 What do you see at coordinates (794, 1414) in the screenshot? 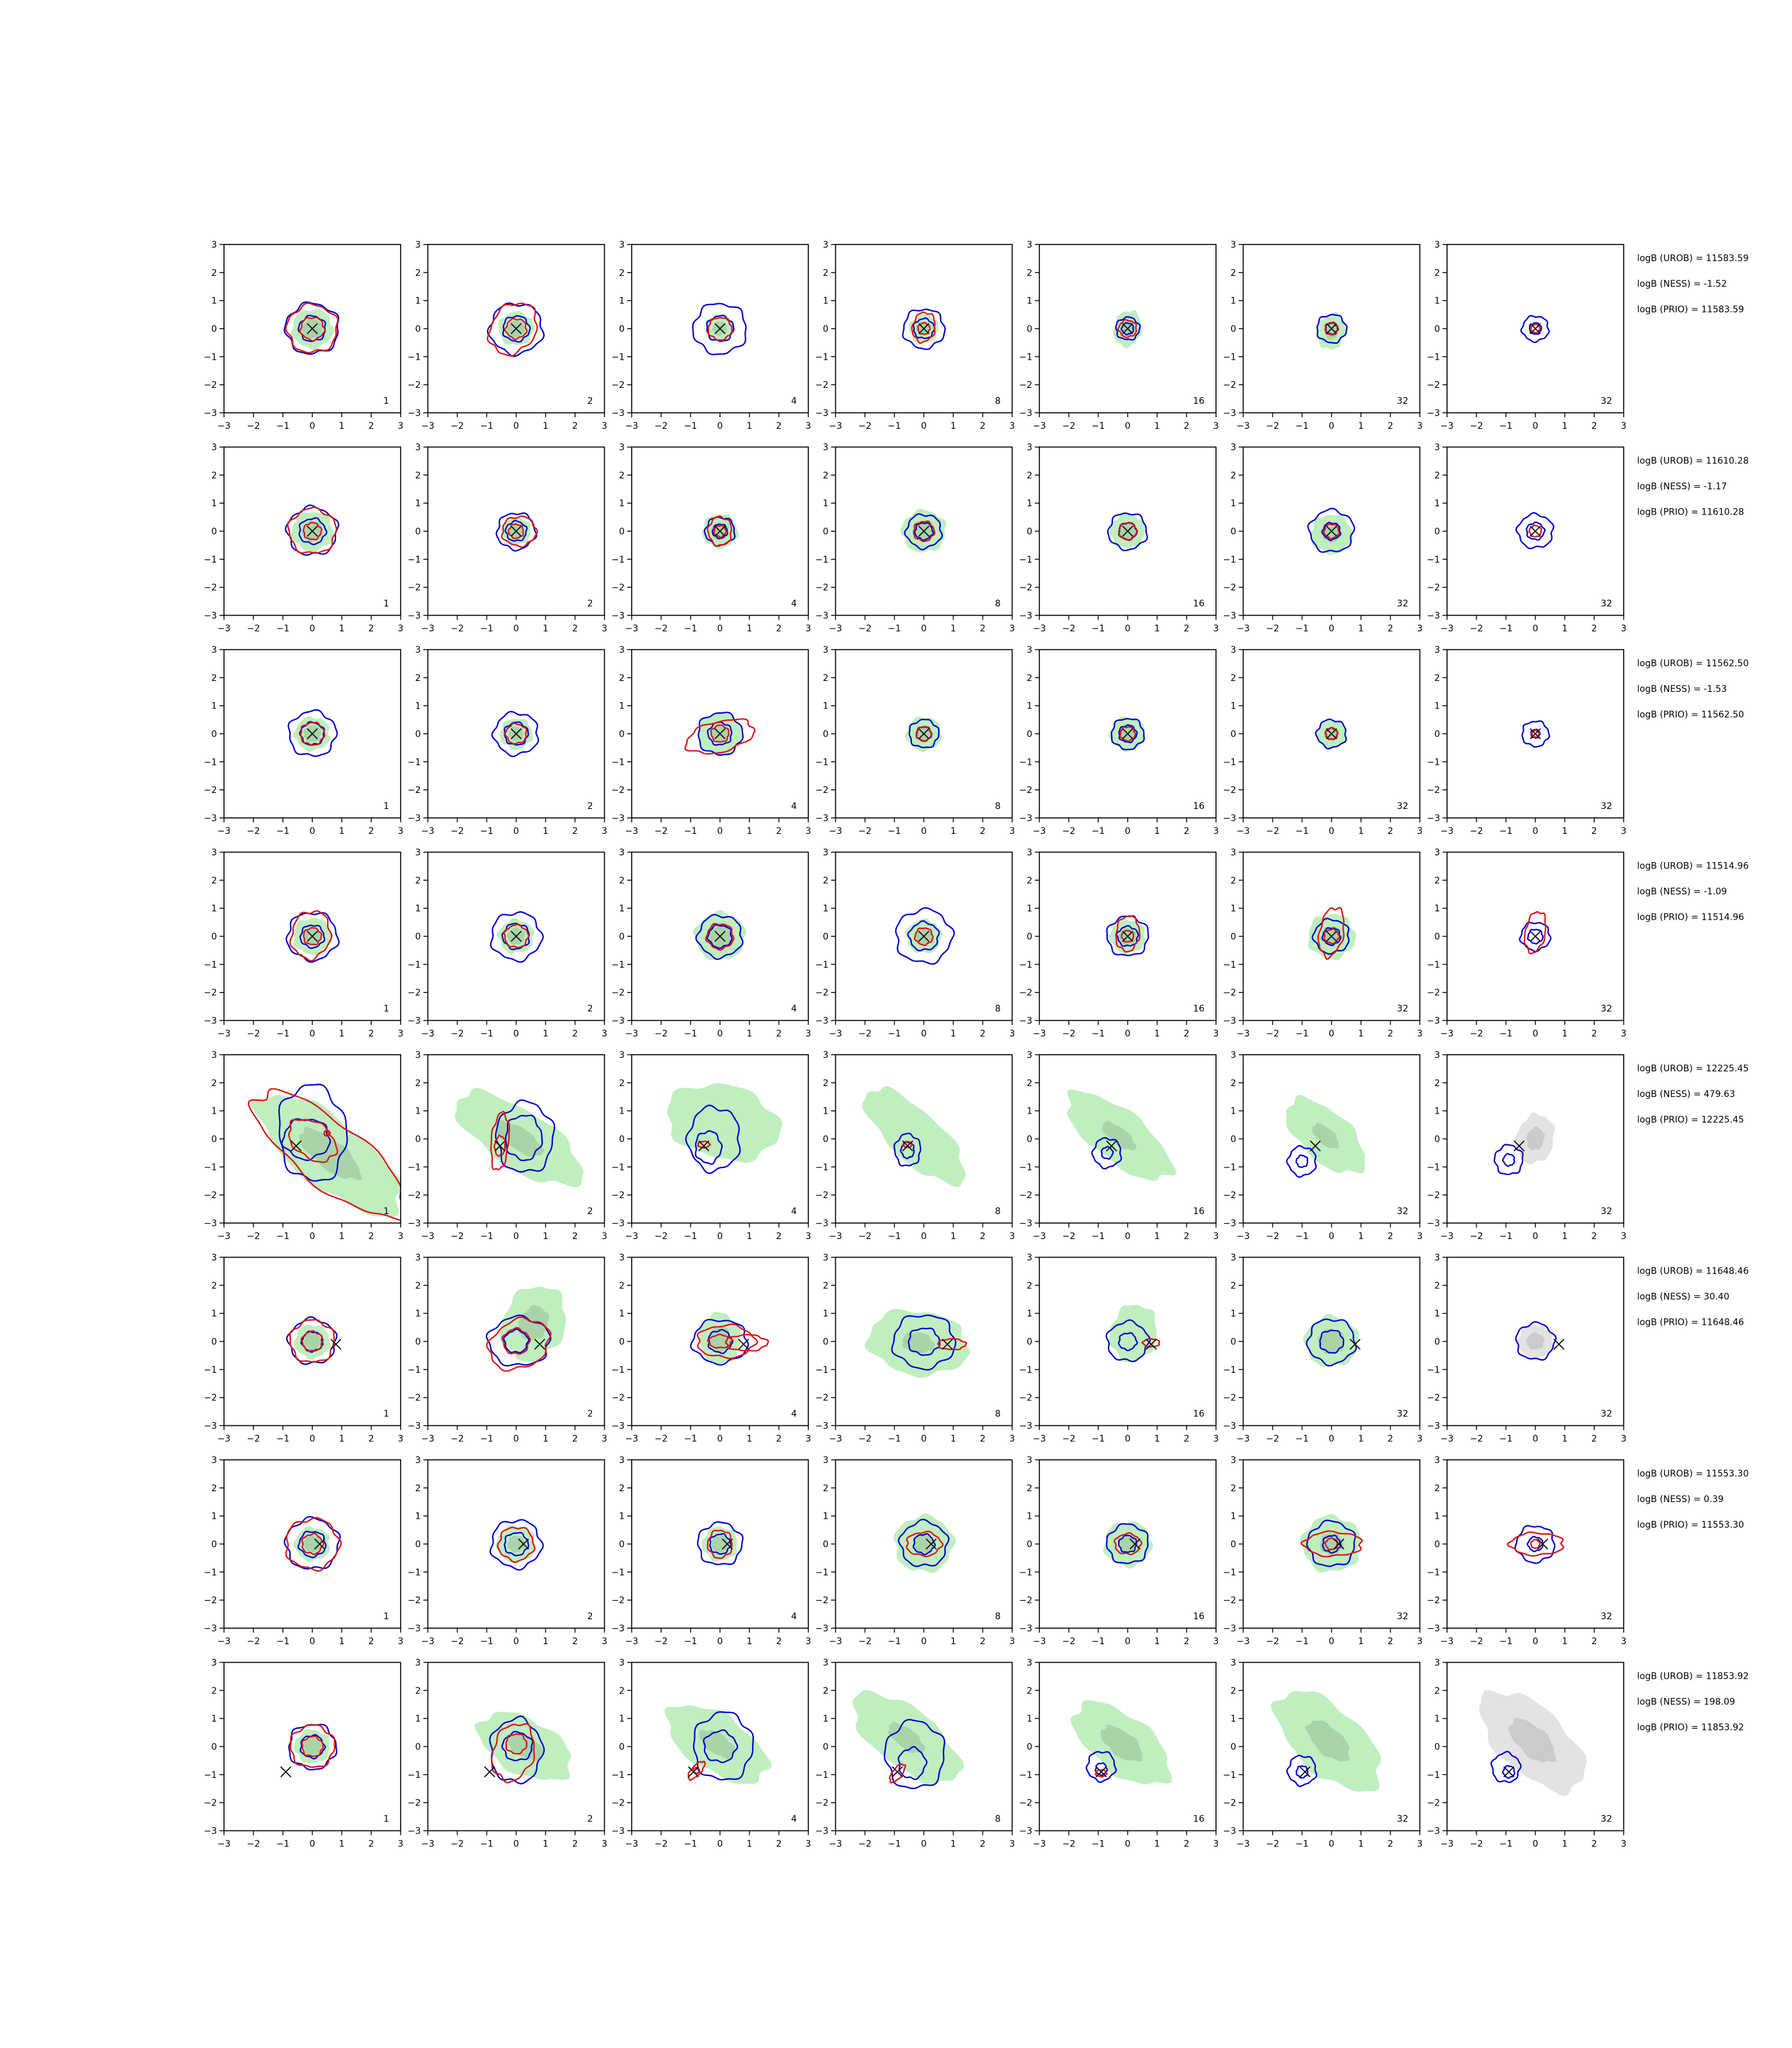
I see `panel-corner-label: 4` at bounding box center [794, 1414].